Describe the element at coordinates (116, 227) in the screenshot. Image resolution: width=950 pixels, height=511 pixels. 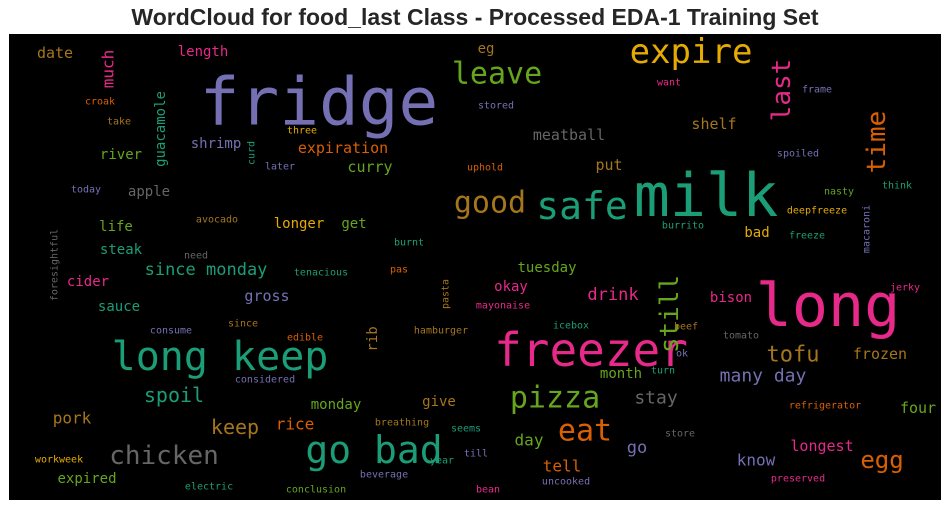
I see `word-life: life` at that location.